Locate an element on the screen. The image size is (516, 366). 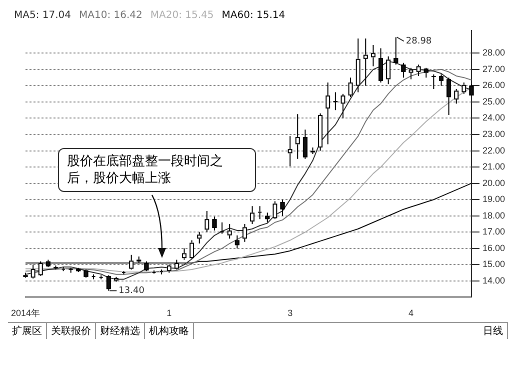
text: MA60: 15.14 is located at coordinates (254, 15).